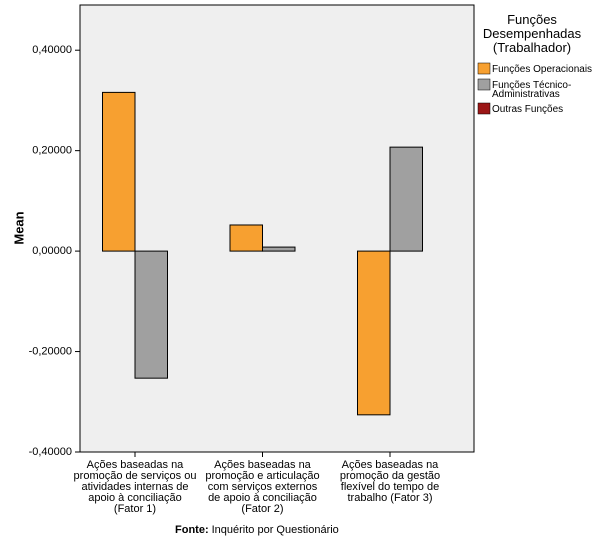 This screenshot has width=601, height=539. What do you see at coordinates (192, 530) in the screenshot?
I see `source-label: Fonte:` at bounding box center [192, 530].